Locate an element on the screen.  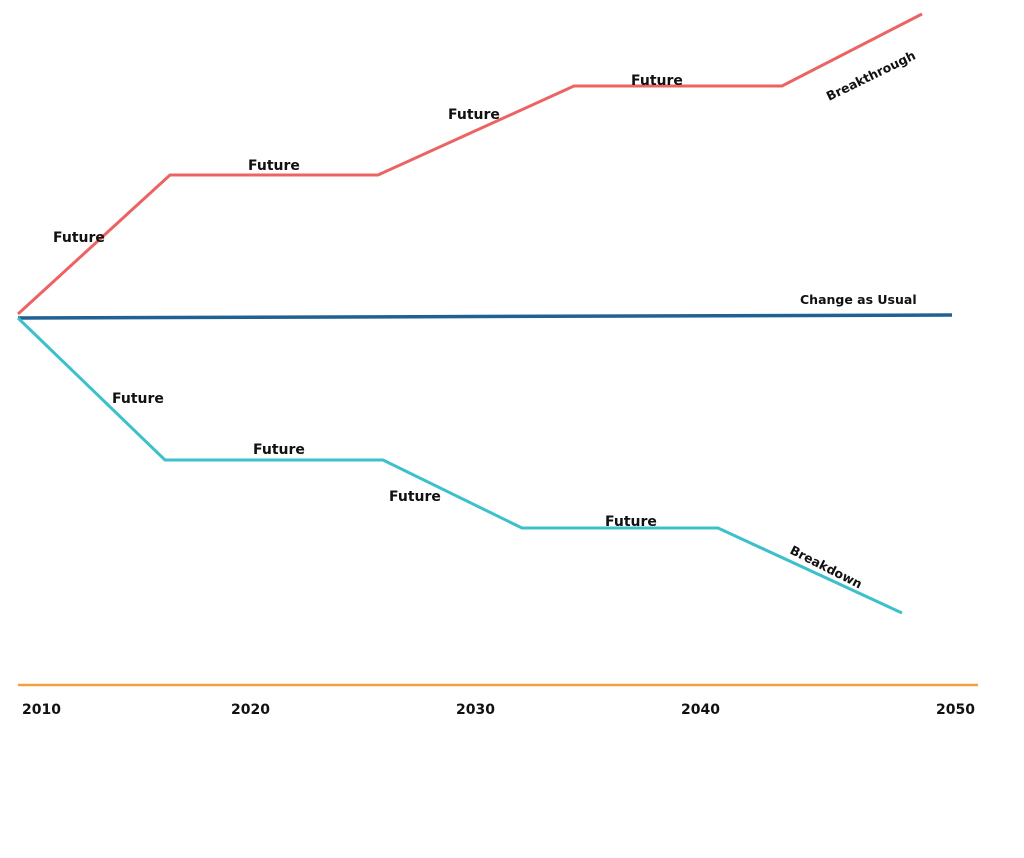
axis-year-label: 2040 is located at coordinates (700, 710).